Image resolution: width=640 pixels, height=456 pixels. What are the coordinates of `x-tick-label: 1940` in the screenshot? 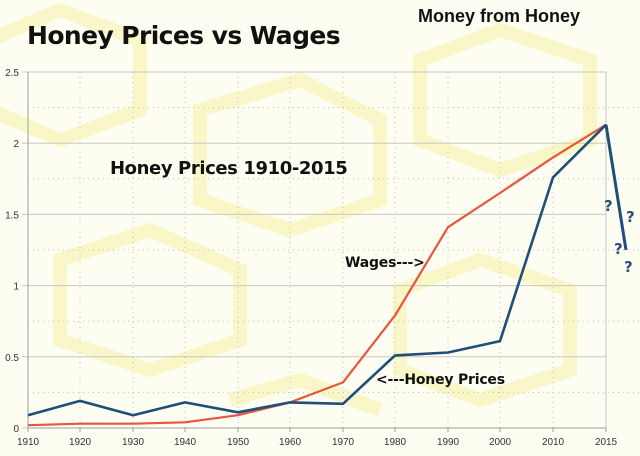 It's located at (185, 442).